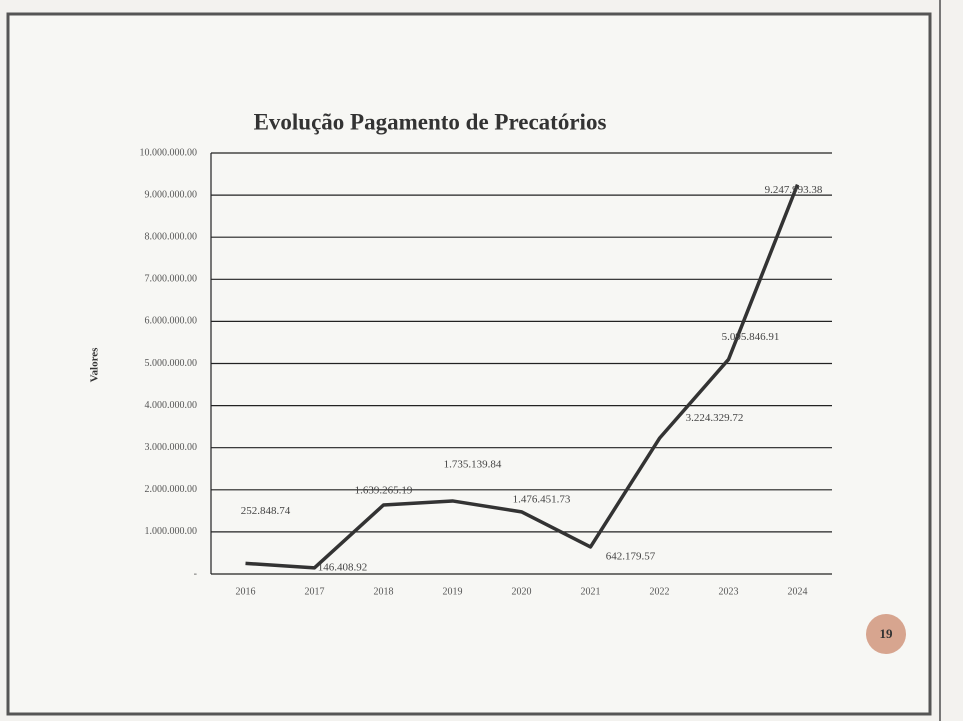 The height and width of the screenshot is (721, 963). Describe the element at coordinates (266, 511) in the screenshot. I see `value-label: 252.848.74` at that location.